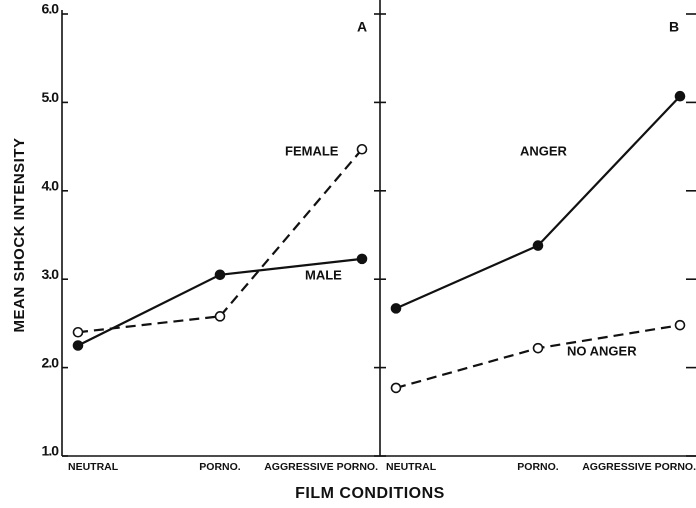  What do you see at coordinates (51, 186) in the screenshot?
I see `y-tick-label: 4.0` at bounding box center [51, 186].